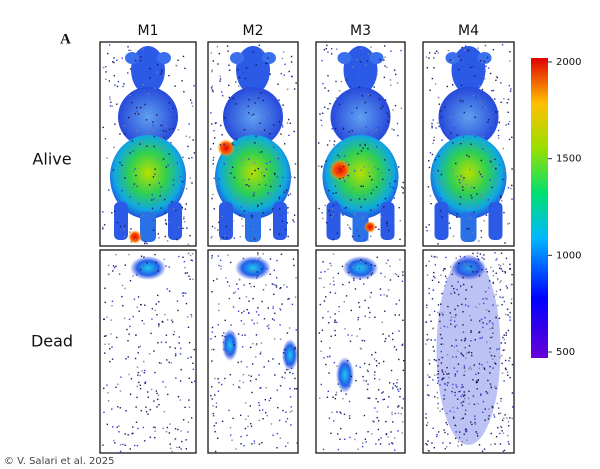 The width and height of the screenshot is (600, 469). I want to click on mouse-head, so click(360, 70).